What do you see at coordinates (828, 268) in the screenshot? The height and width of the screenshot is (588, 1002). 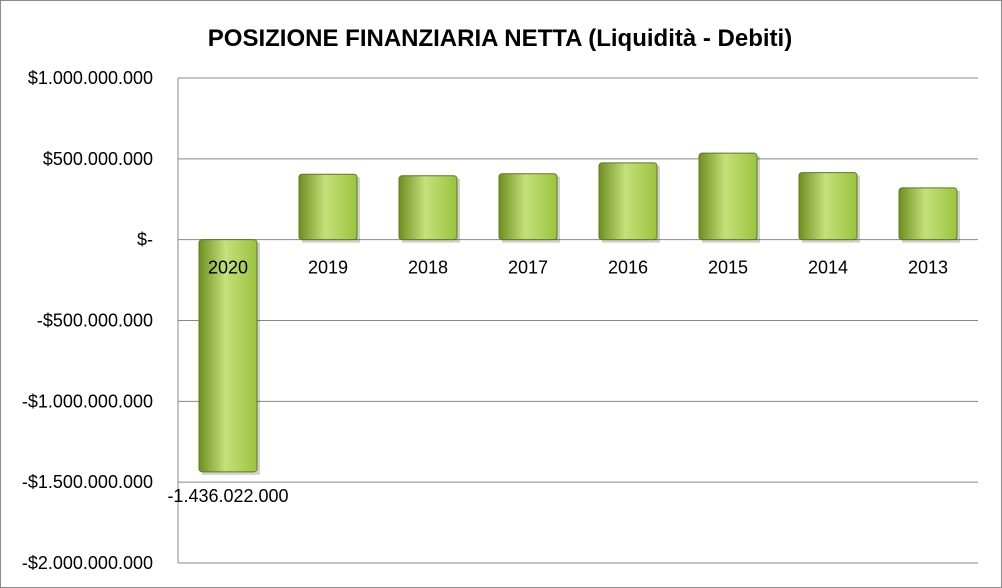 I see `category-label-2014: 2014` at bounding box center [828, 268].